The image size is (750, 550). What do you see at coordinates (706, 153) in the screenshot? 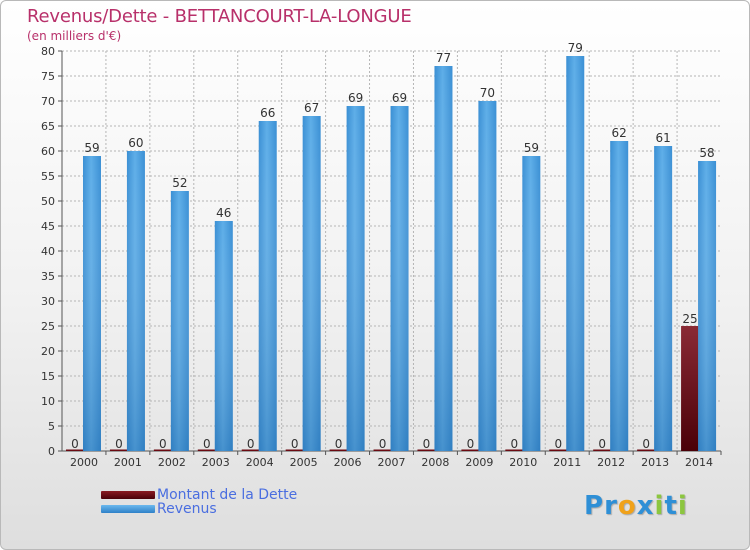
I see `data-label-revenus-2014: 58` at bounding box center [706, 153].